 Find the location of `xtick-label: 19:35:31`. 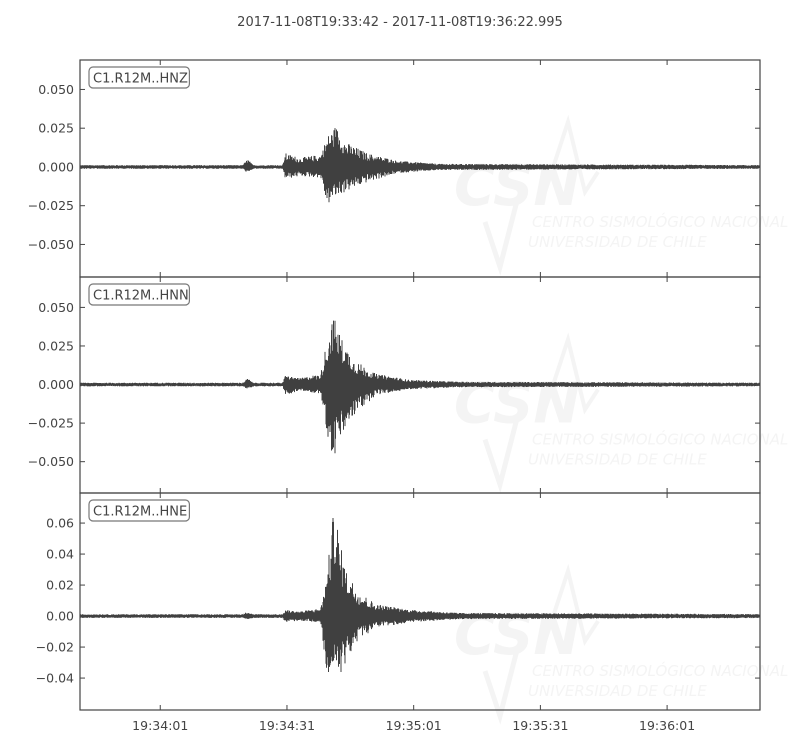

xtick-label: 19:35:31 is located at coordinates (540, 725).